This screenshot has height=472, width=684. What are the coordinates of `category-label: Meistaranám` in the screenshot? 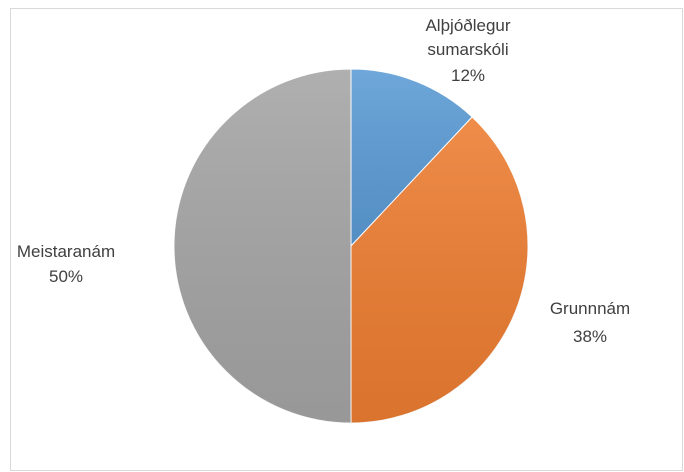 It's located at (66, 251).